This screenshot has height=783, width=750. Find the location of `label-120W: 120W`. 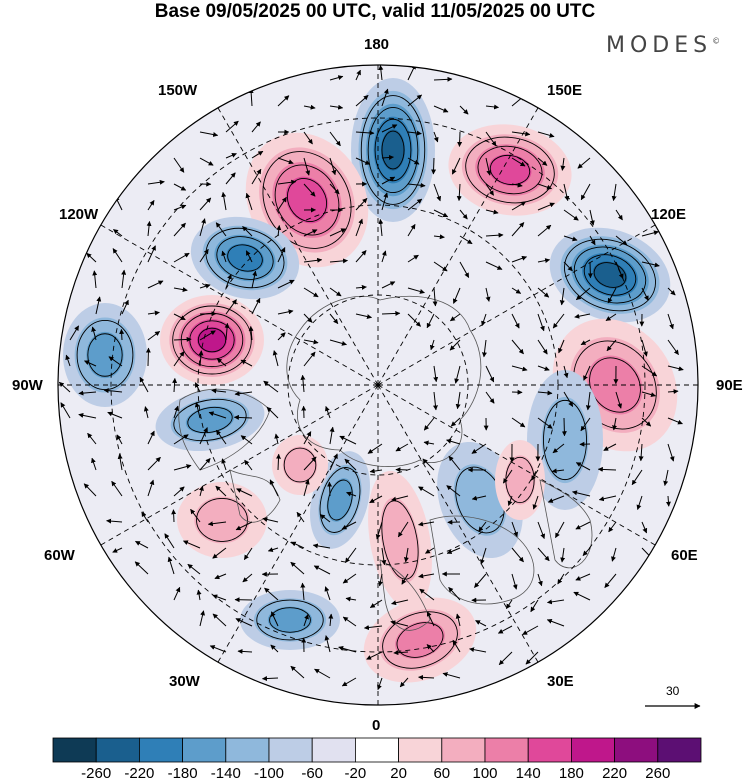

label-120W: 120W is located at coordinates (79, 214).